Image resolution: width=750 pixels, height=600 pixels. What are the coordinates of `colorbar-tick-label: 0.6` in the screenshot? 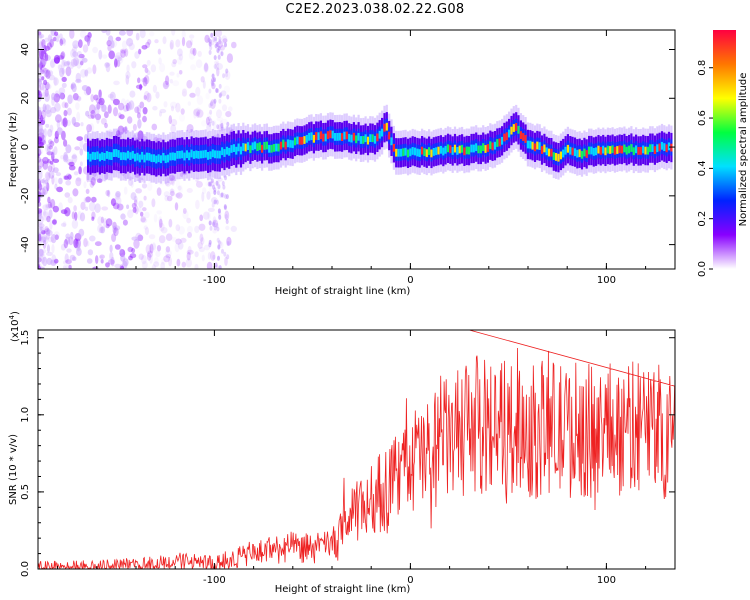 It's located at (702, 118).